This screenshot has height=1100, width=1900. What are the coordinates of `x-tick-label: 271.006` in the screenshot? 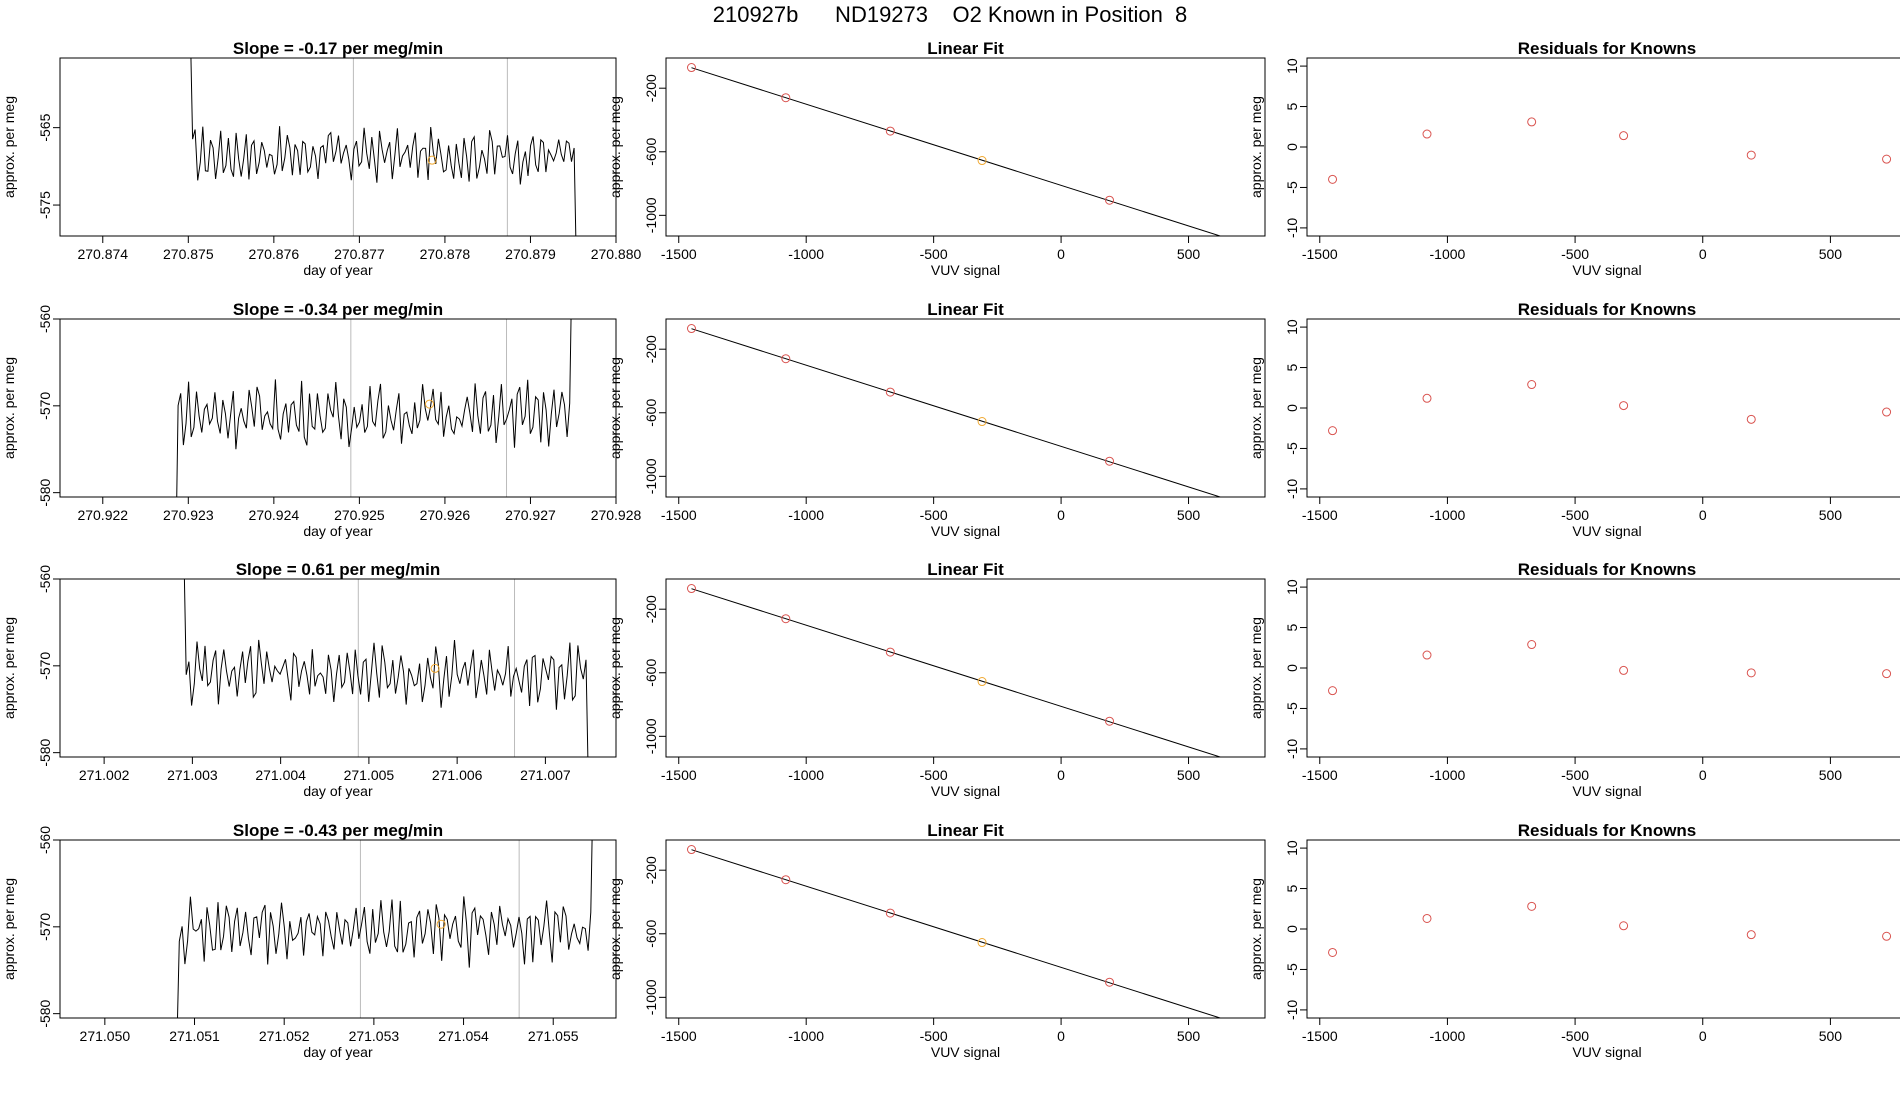 It's located at (457, 775).